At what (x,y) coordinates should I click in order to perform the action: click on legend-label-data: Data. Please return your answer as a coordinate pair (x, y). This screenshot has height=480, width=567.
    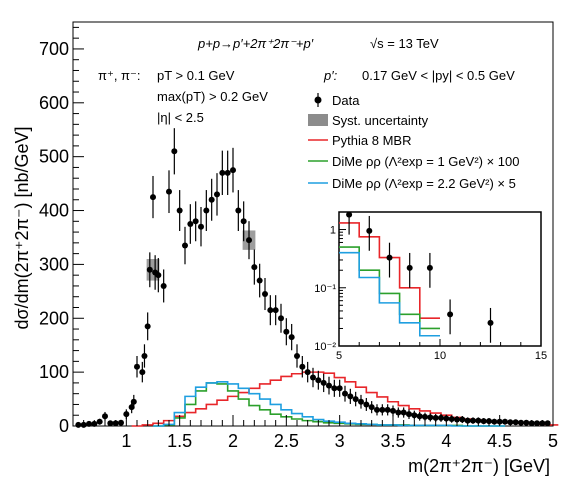
    Looking at the image, I should click on (346, 100).